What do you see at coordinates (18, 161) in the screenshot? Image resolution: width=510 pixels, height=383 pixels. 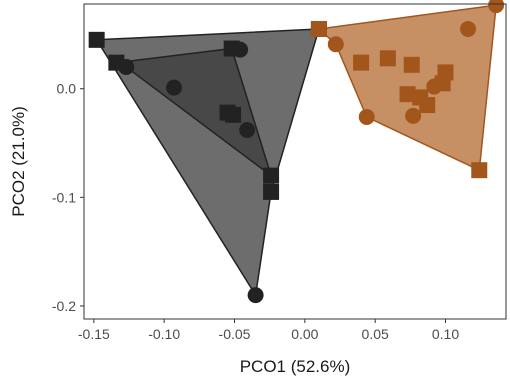 I see `y-axis-title: PCO2 (21.0%)` at bounding box center [18, 161].